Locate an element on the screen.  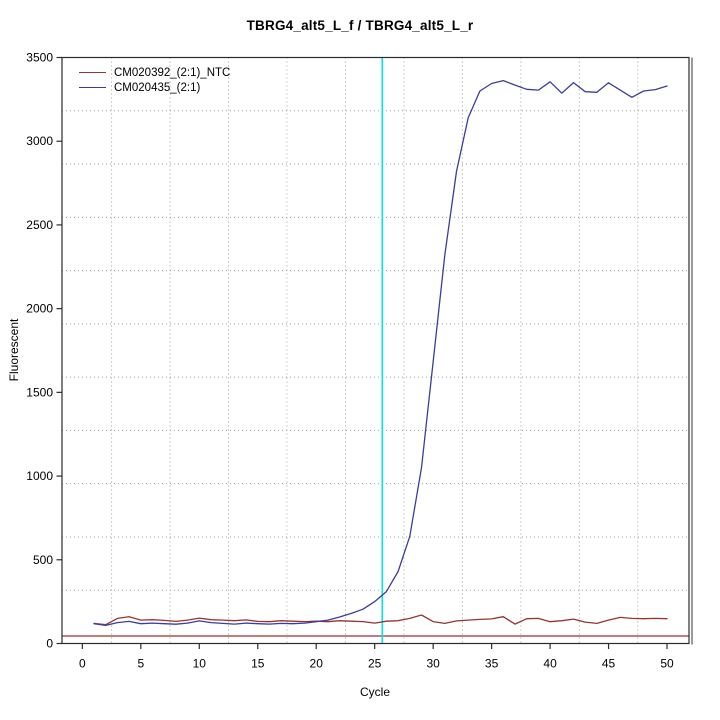
y-tick-label: 3000 is located at coordinates (39, 141).